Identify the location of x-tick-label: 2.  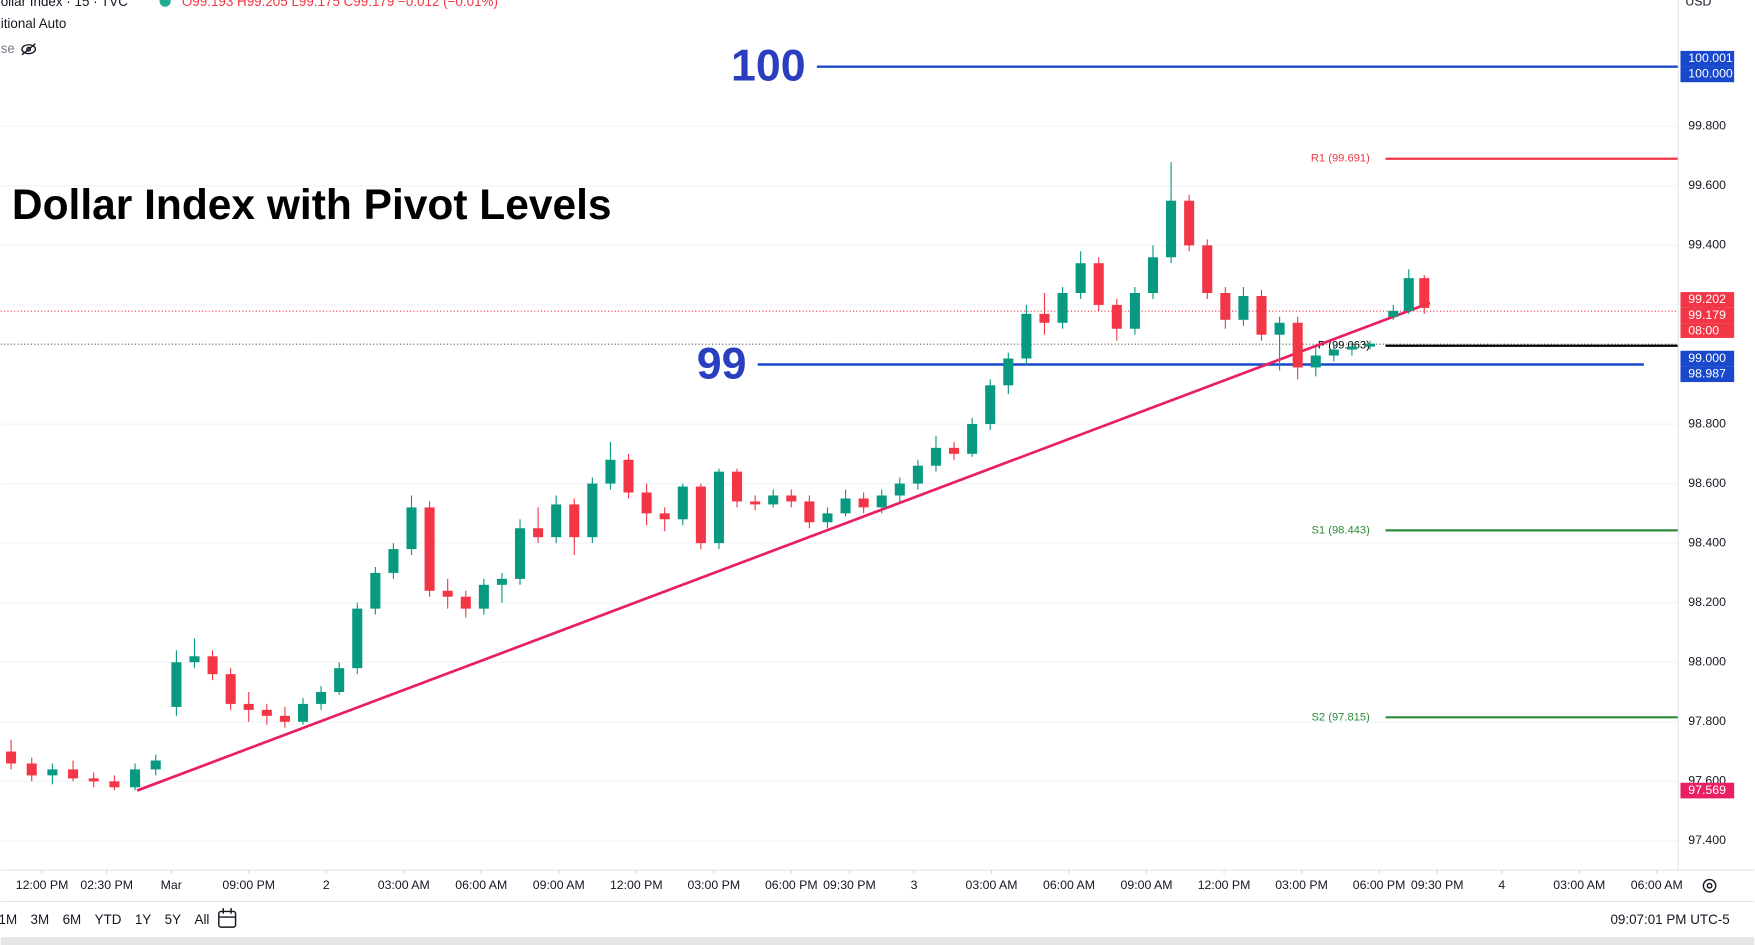
(326, 885).